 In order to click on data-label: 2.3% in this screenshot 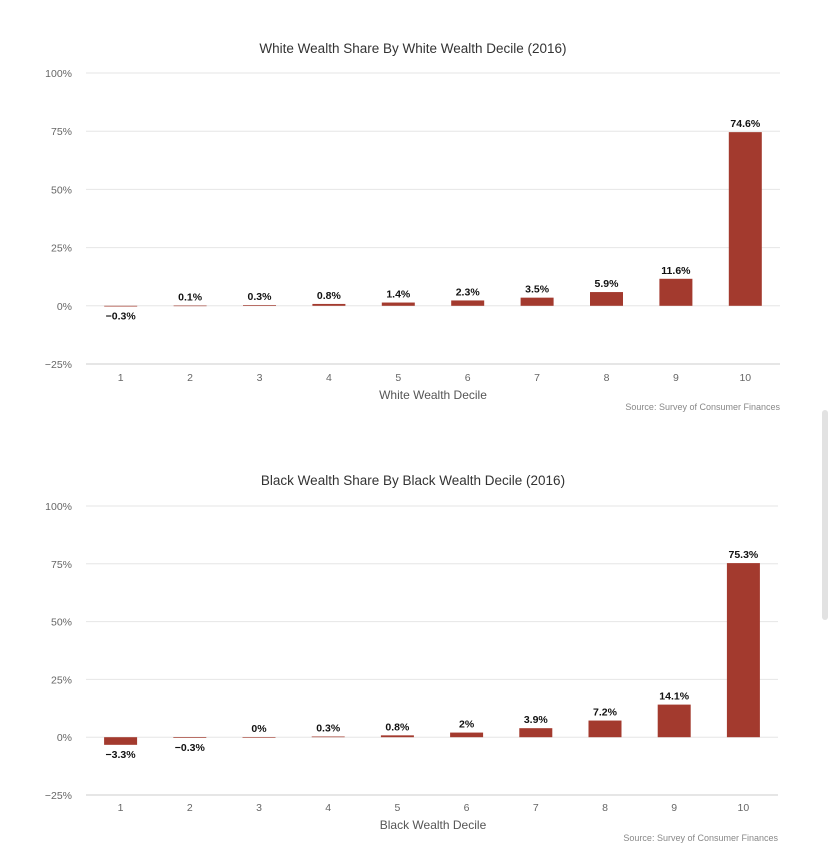, I will do `click(468, 292)`.